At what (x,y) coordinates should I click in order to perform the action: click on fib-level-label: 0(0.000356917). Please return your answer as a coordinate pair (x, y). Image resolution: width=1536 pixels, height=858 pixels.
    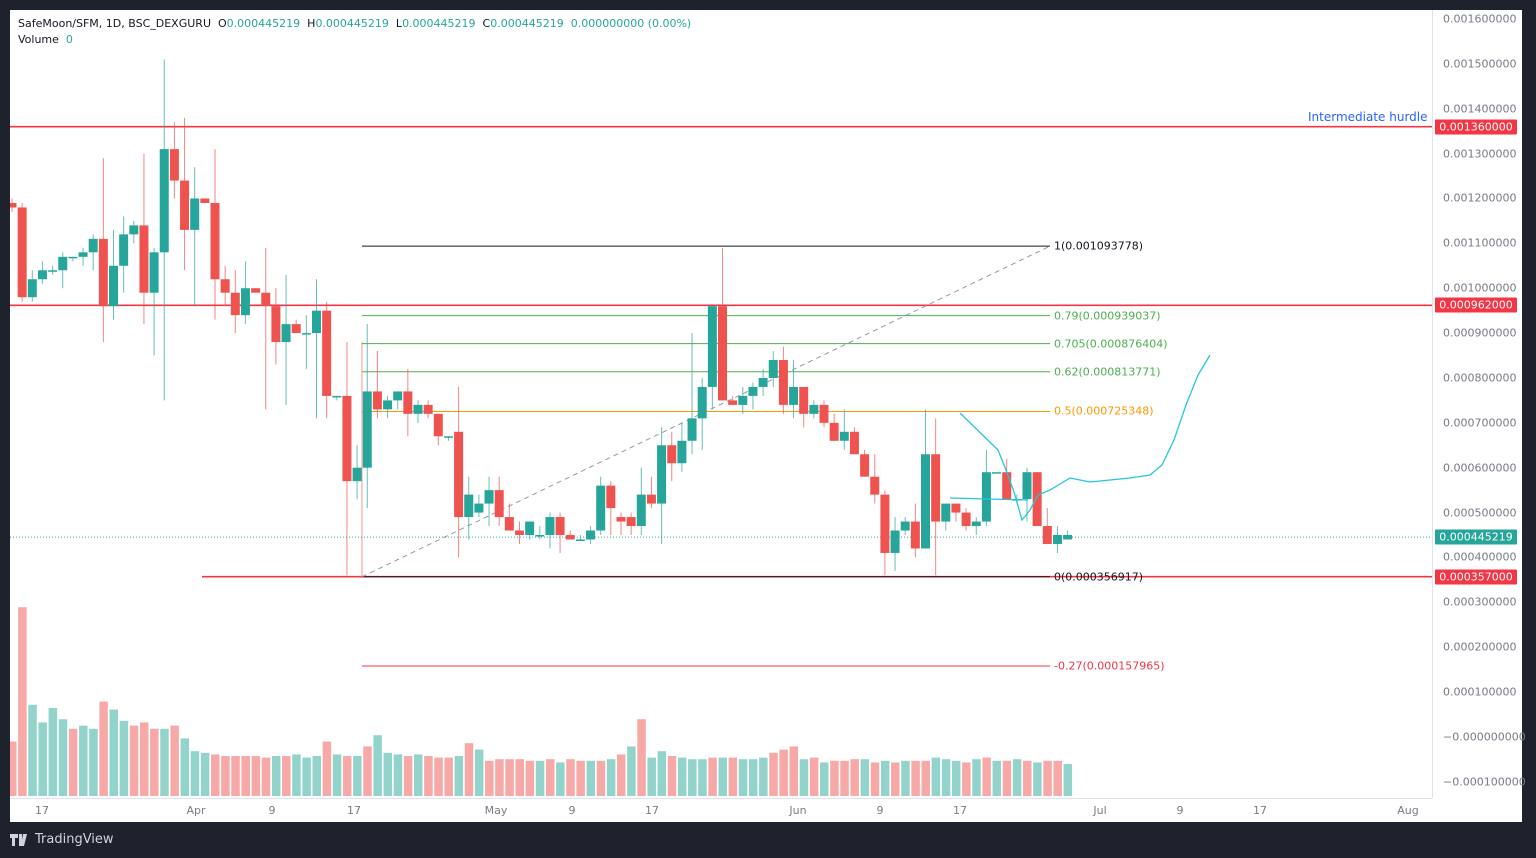
    Looking at the image, I should click on (1099, 577).